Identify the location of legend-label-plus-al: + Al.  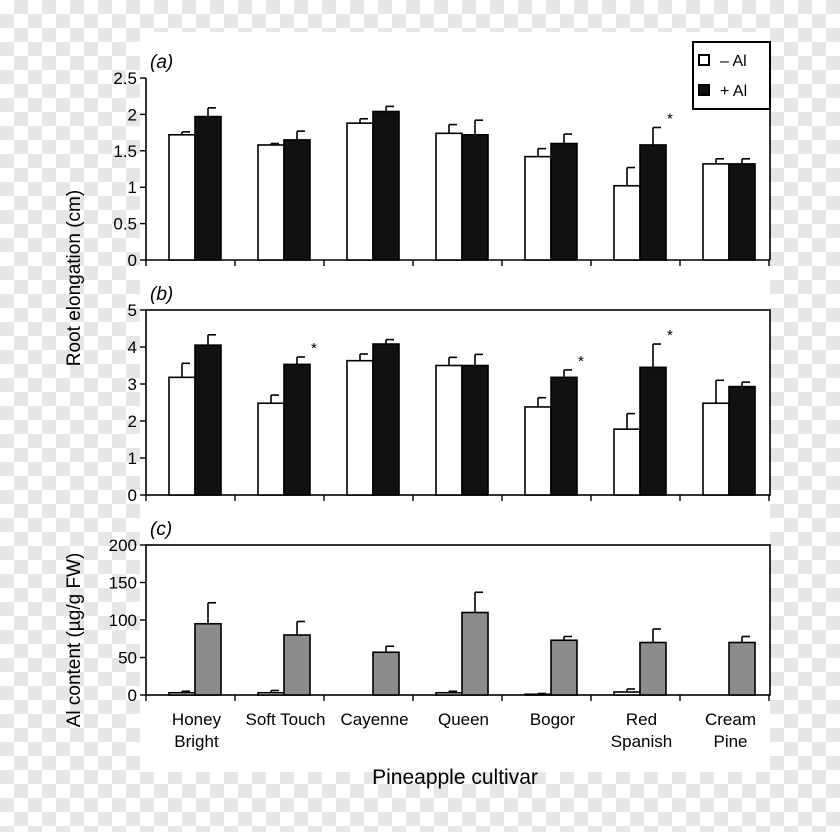
(733, 91).